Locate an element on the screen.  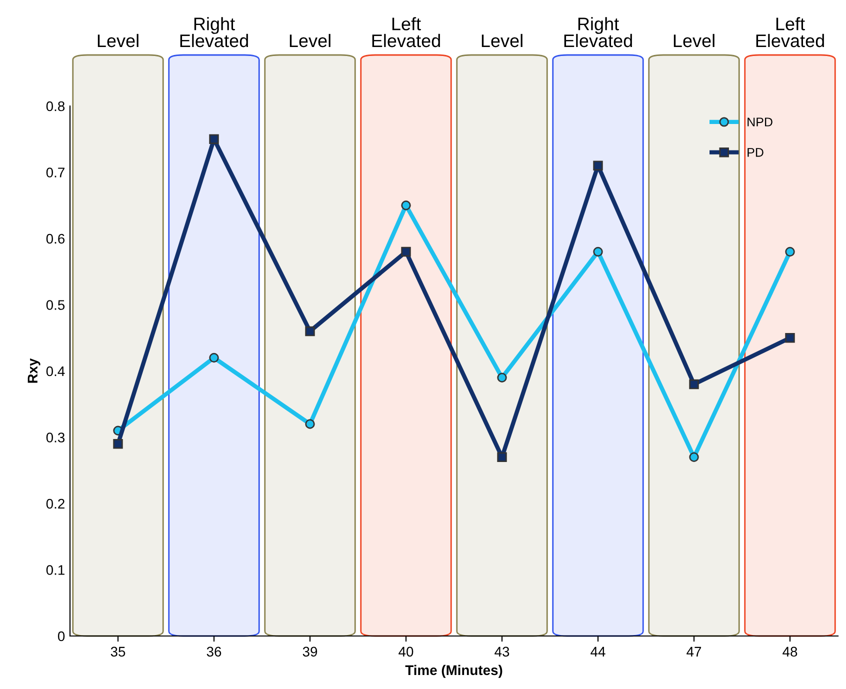
y-tick-label: 0.2 is located at coordinates (55, 503).